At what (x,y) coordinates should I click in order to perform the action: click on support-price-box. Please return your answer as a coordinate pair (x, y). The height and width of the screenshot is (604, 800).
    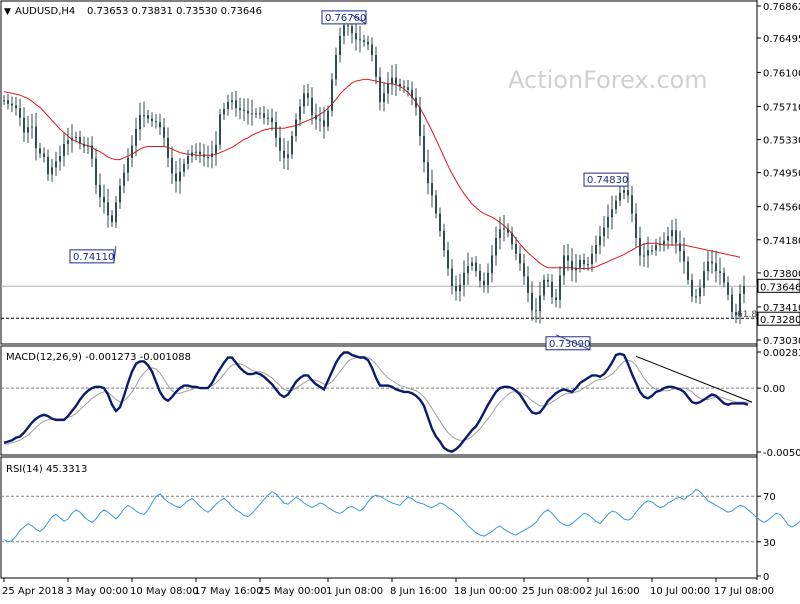
    Looking at the image, I should click on (778, 318).